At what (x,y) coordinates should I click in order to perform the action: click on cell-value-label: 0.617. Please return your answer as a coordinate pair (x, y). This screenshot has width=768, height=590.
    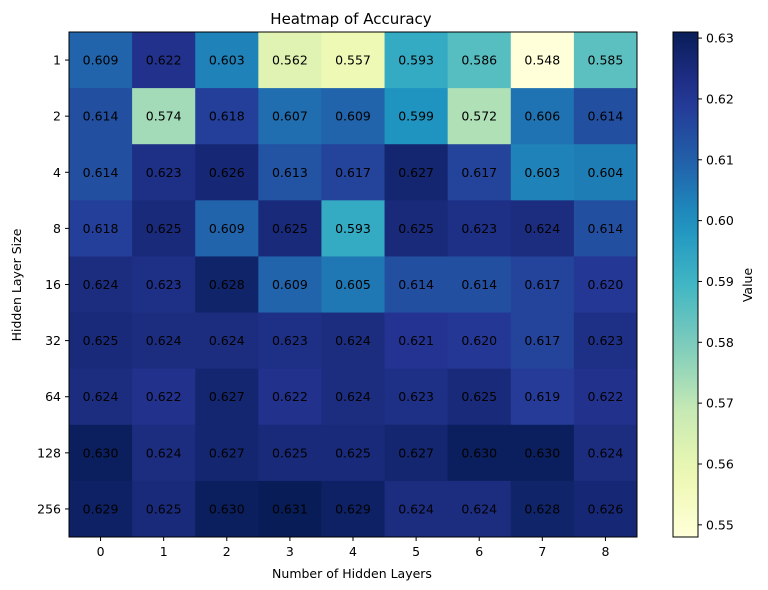
    Looking at the image, I should click on (542, 284).